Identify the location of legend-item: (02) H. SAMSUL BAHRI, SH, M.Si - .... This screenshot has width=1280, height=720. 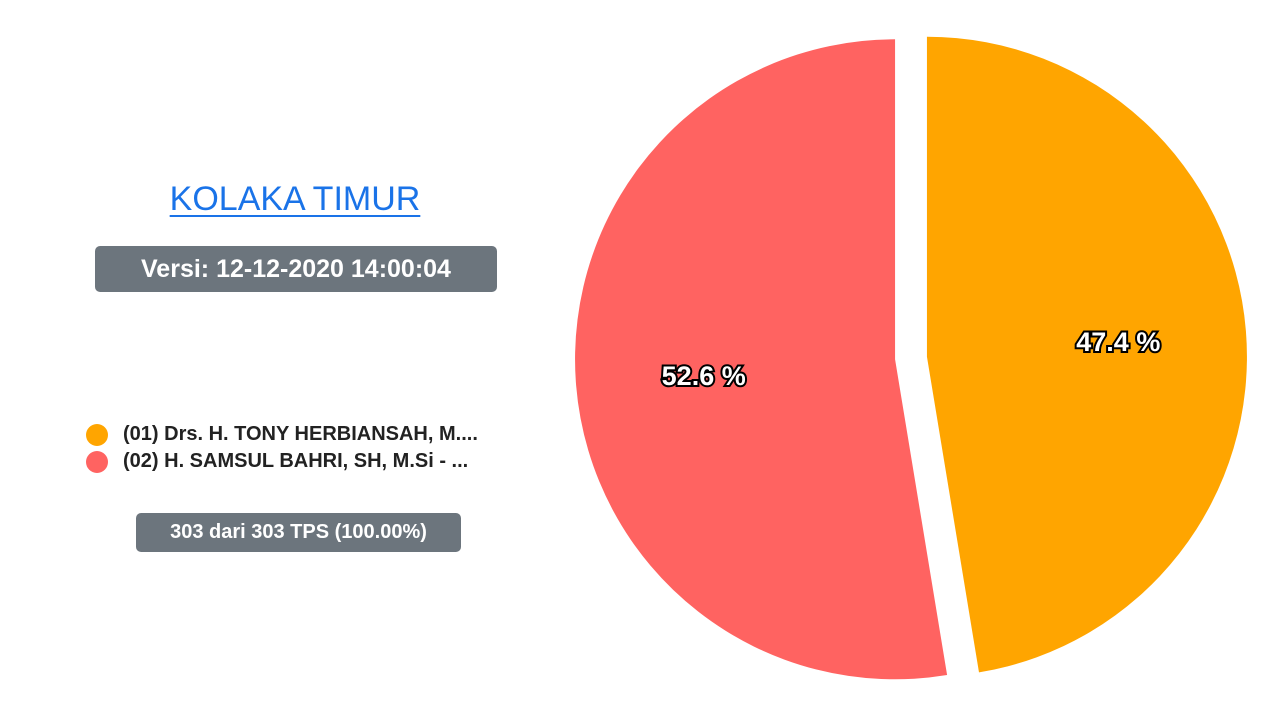
(282, 461).